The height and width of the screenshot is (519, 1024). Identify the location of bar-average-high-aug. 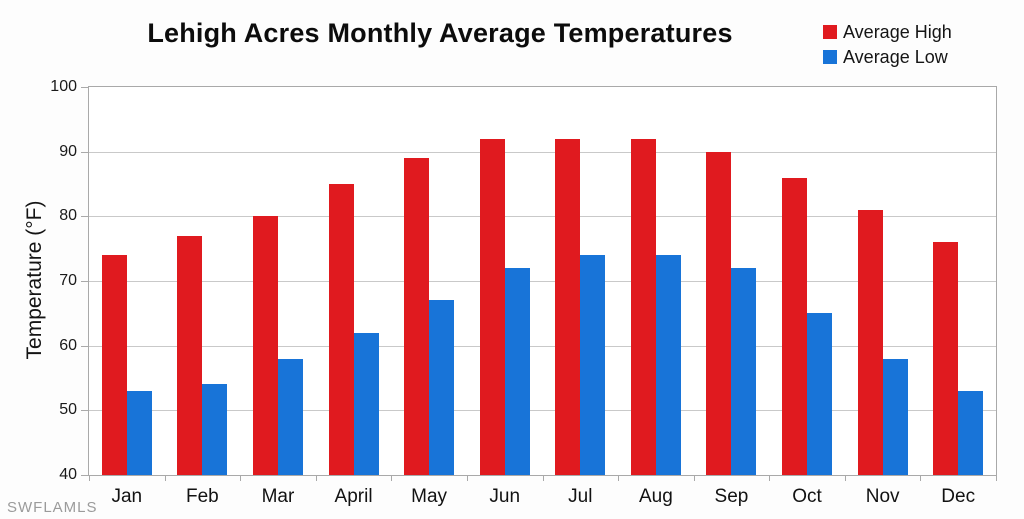
(643, 306).